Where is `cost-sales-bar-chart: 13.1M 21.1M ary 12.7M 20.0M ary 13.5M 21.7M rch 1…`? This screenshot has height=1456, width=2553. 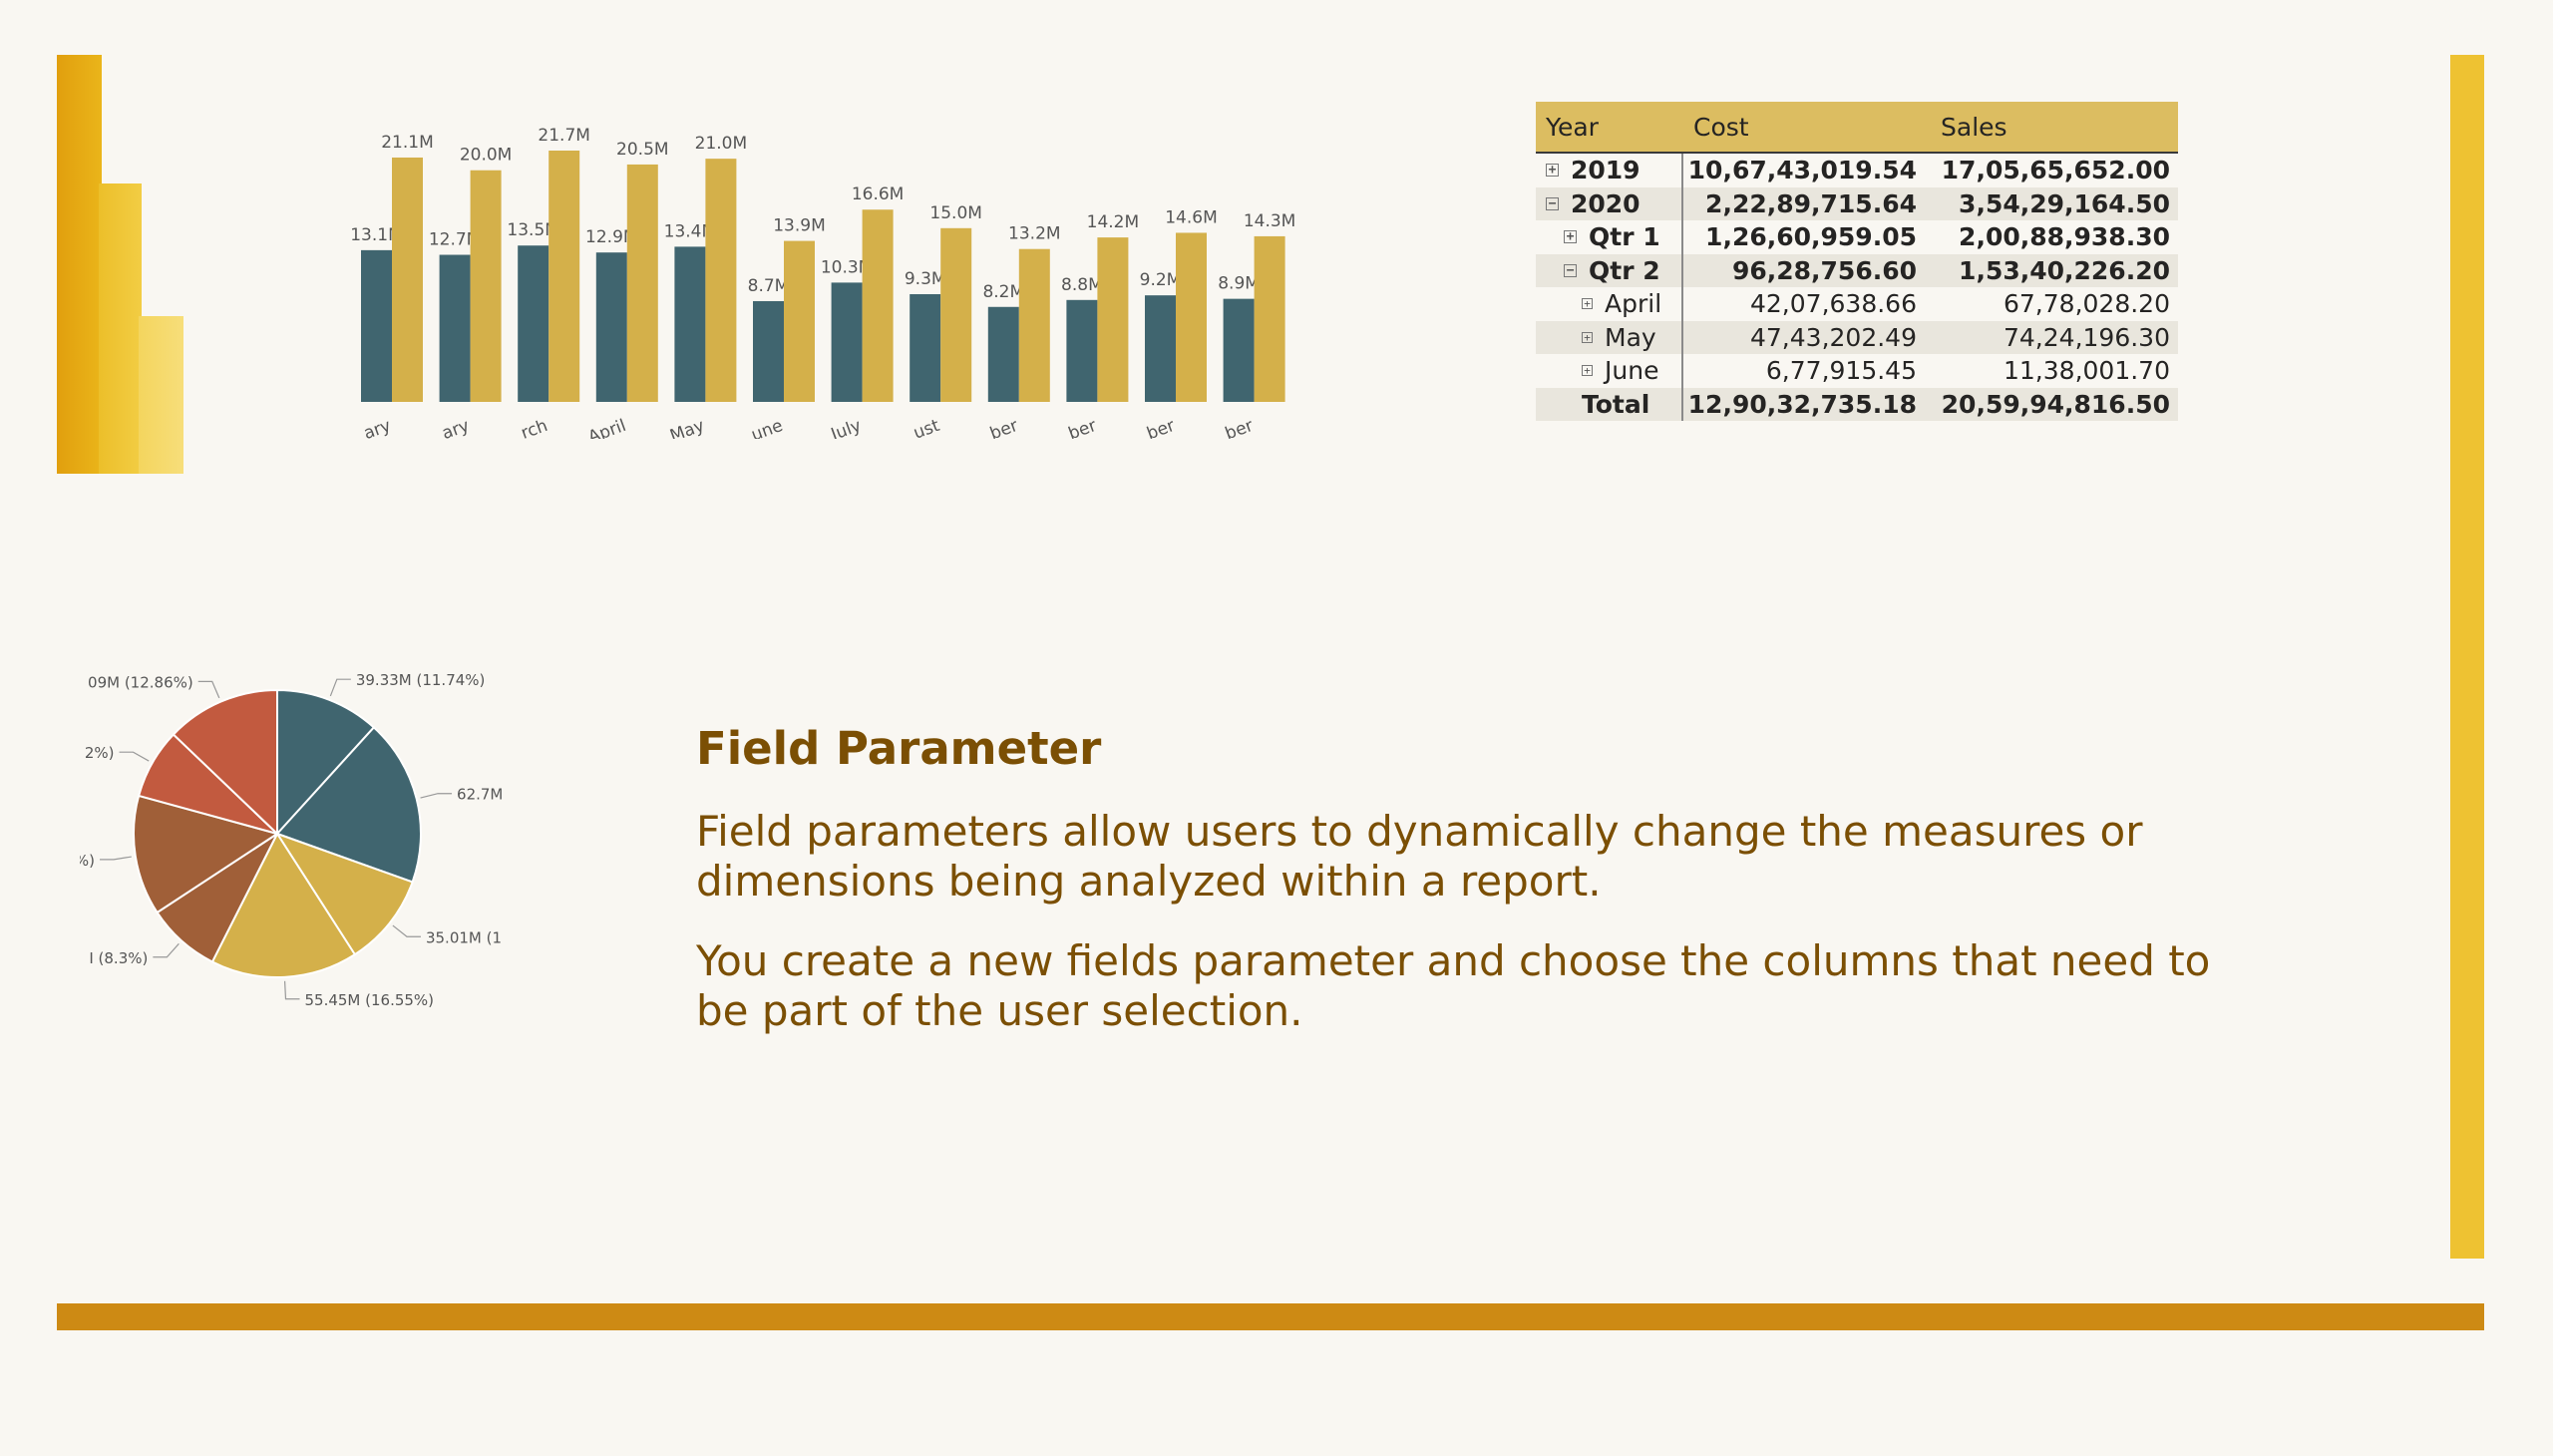 cost-sales-bar-chart: 13.1M 21.1M ary 12.7M 20.0M ary 13.5M 21.7M rch 1… is located at coordinates (828, 269).